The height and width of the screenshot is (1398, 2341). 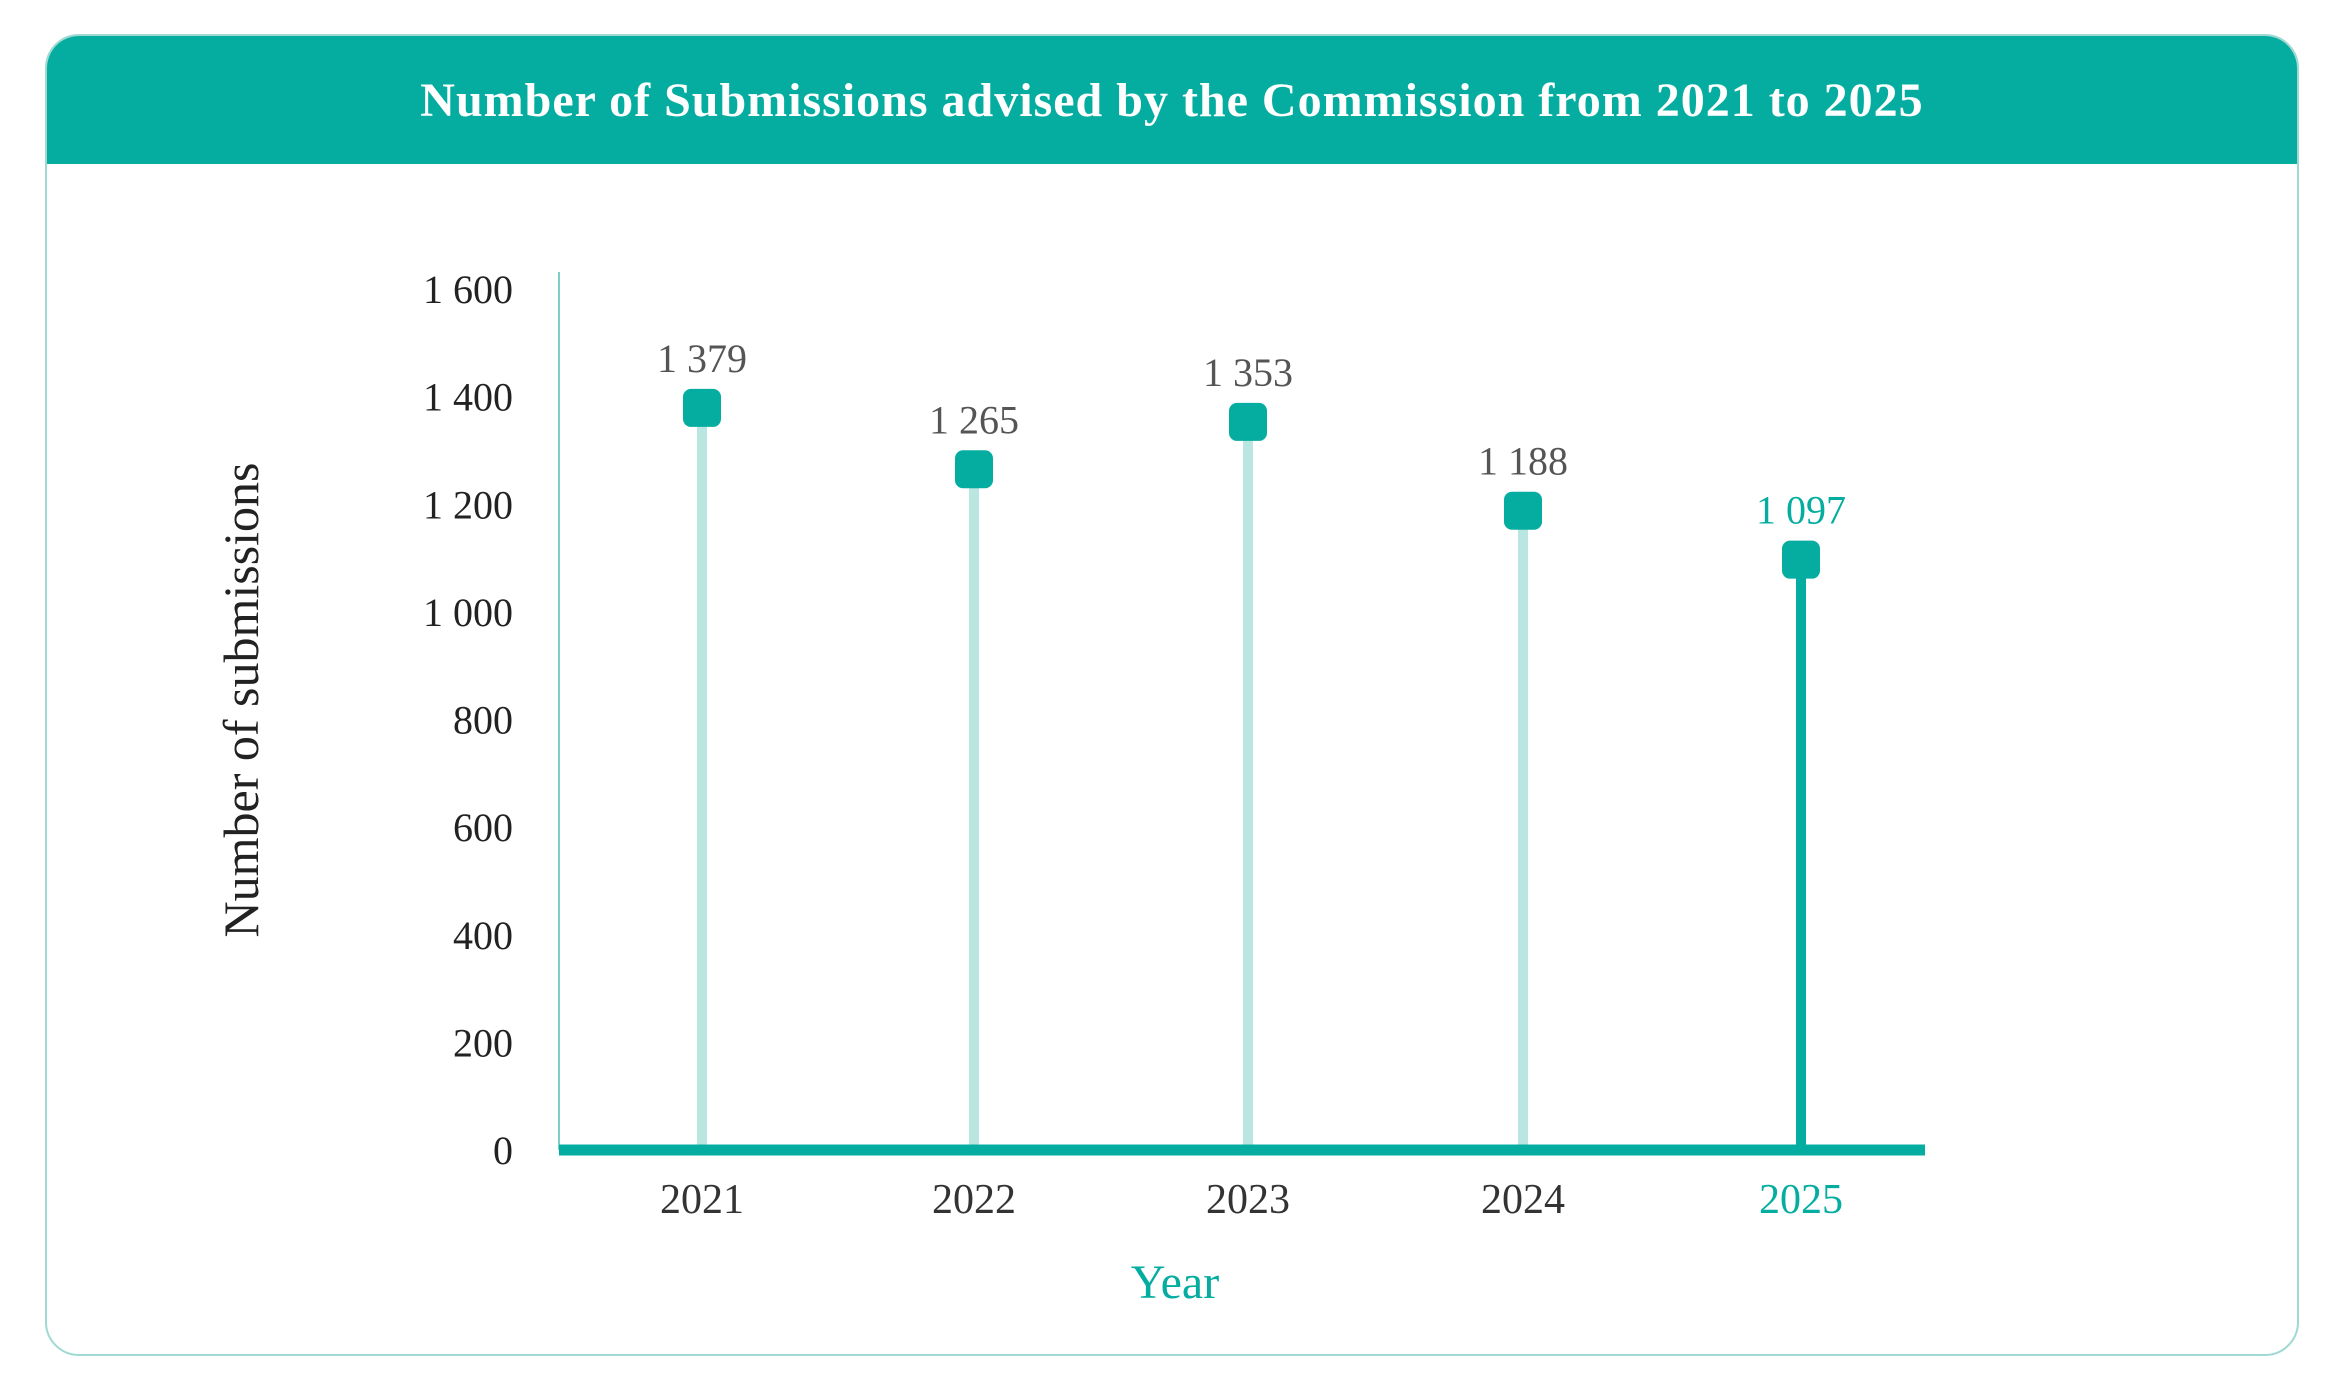 What do you see at coordinates (483, 720) in the screenshot?
I see `y-tick-label: 800` at bounding box center [483, 720].